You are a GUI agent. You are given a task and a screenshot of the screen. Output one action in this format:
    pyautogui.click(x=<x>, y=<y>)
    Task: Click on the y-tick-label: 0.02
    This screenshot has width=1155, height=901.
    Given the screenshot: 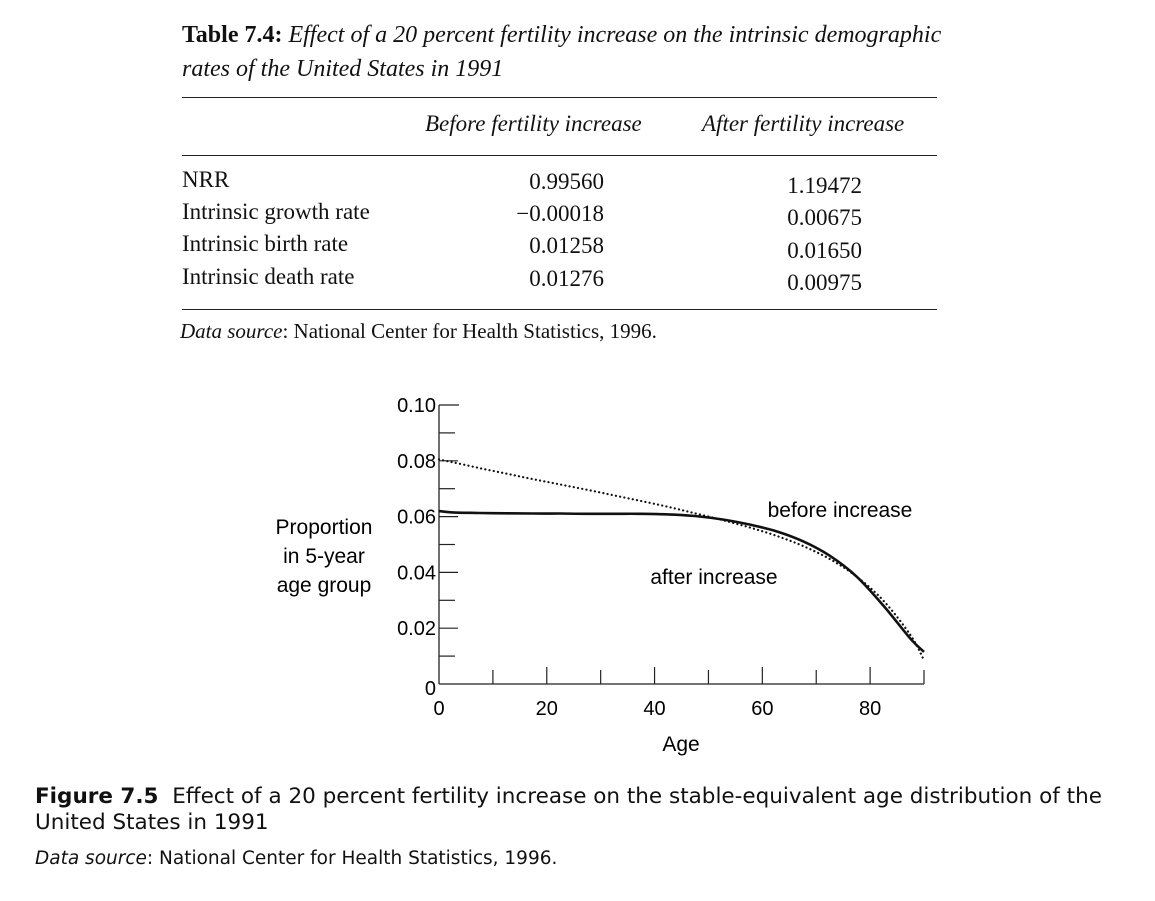 What is the action you would take?
    pyautogui.click(x=416, y=629)
    